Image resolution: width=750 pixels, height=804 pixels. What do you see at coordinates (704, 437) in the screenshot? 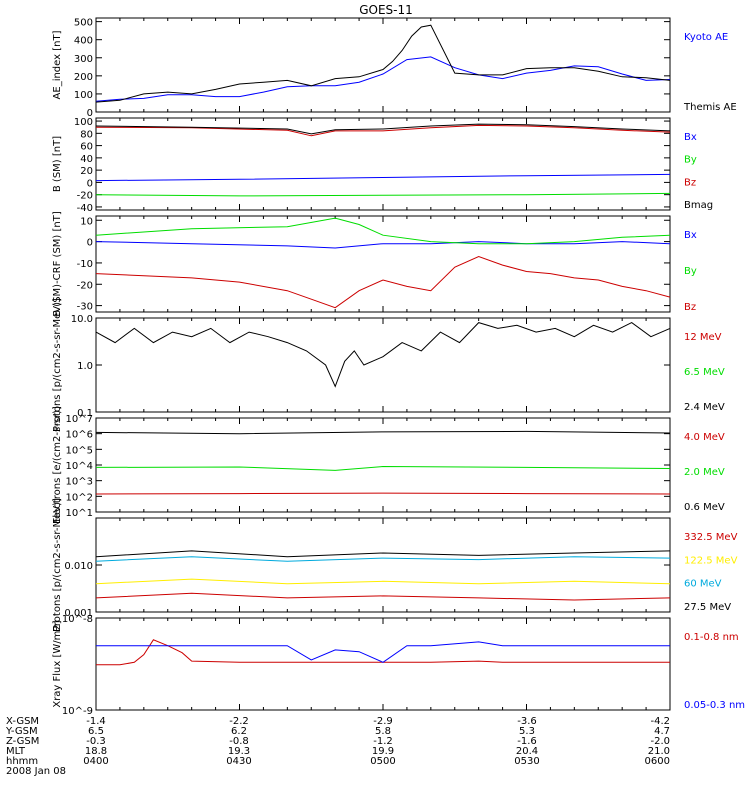
I see `legend-entry: 4.0 MeV` at bounding box center [704, 437].